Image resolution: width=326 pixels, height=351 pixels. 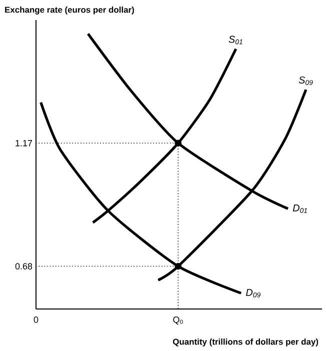 What do you see at coordinates (245, 342) in the screenshot?
I see `x-axis-title: Quantity (trillions of dollars per day)` at bounding box center [245, 342].